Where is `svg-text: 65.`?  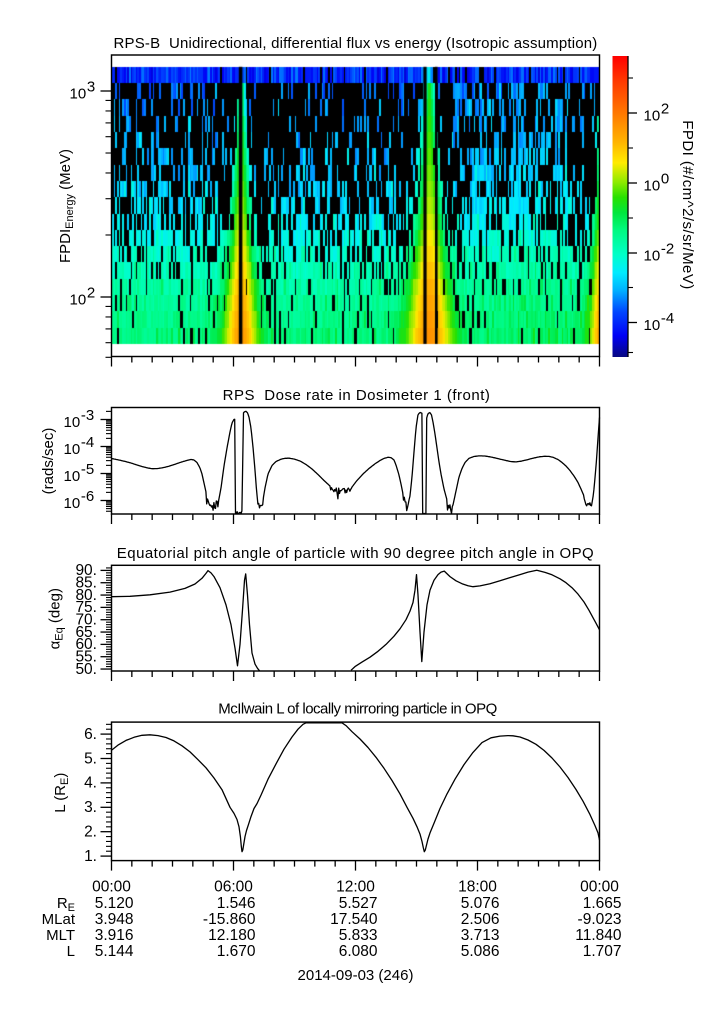 svg-text: 65. is located at coordinates (86, 632).